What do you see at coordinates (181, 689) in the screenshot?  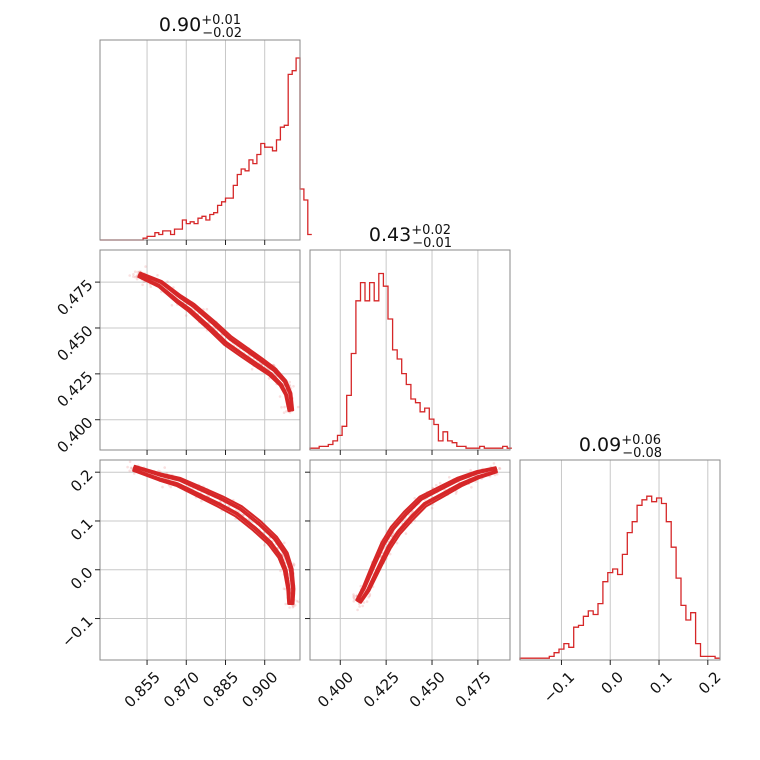 I see `xtick-label-p0-1: 0.870` at bounding box center [181, 689].